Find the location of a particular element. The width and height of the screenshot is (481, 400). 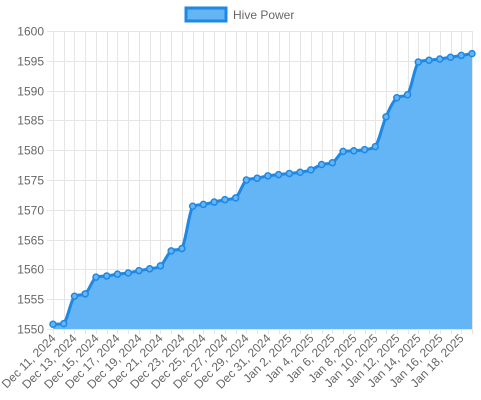

y-tick-label: 1550 is located at coordinates (30, 330).